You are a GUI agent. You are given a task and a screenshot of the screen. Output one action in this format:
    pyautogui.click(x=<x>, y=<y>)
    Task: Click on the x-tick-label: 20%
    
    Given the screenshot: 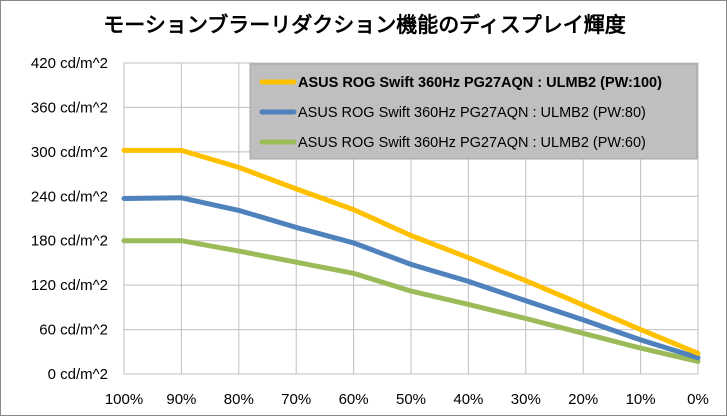 What is the action you would take?
    pyautogui.click(x=583, y=399)
    